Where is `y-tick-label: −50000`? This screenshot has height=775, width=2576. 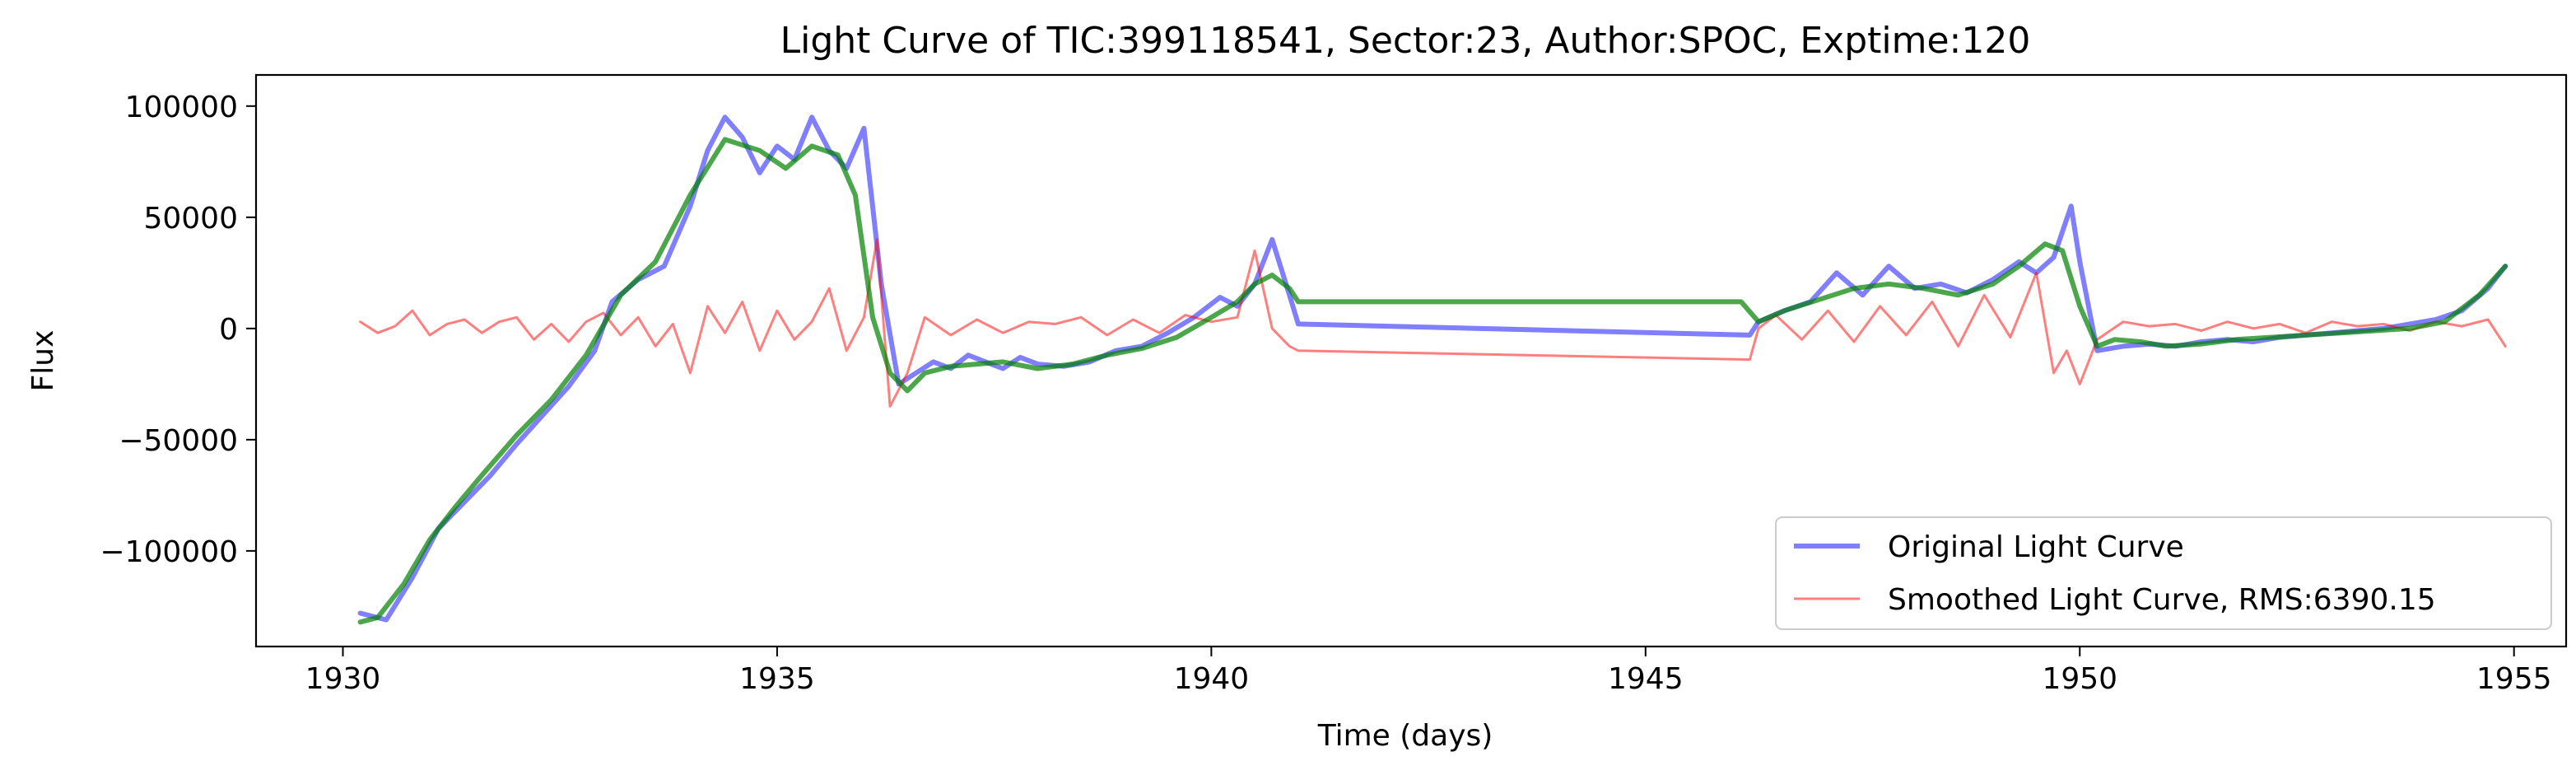
y-tick-label: −50000 is located at coordinates (178, 441).